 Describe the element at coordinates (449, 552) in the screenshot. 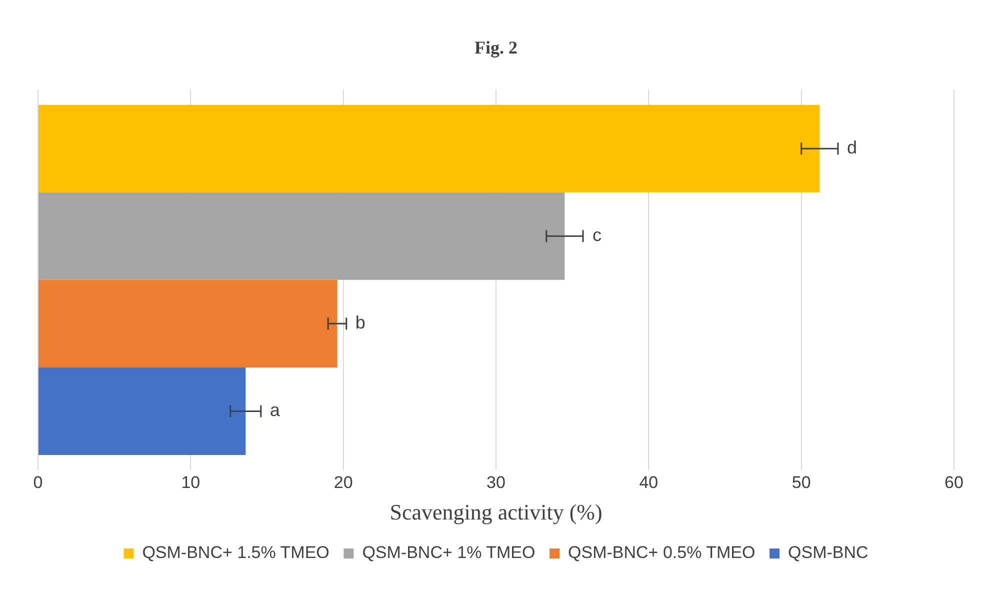

I see `legend-label: QSM-BNC+ 1% TMEO` at that location.